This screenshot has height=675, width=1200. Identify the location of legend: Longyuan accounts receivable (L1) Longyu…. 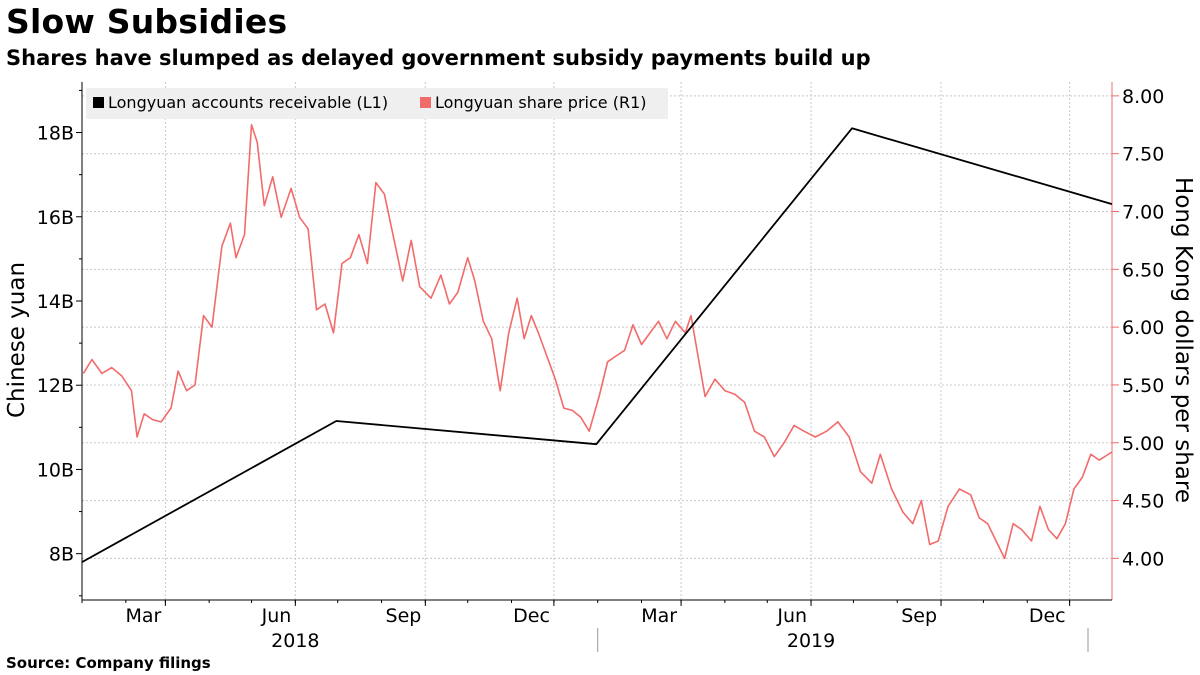
(377, 103).